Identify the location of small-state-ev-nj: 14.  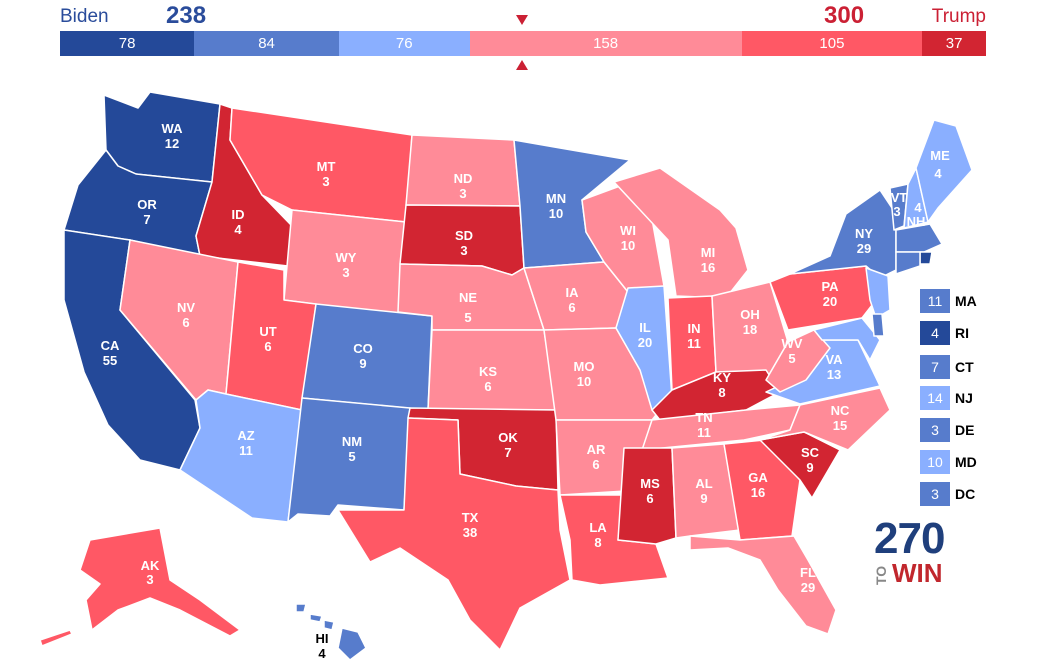
(935, 398).